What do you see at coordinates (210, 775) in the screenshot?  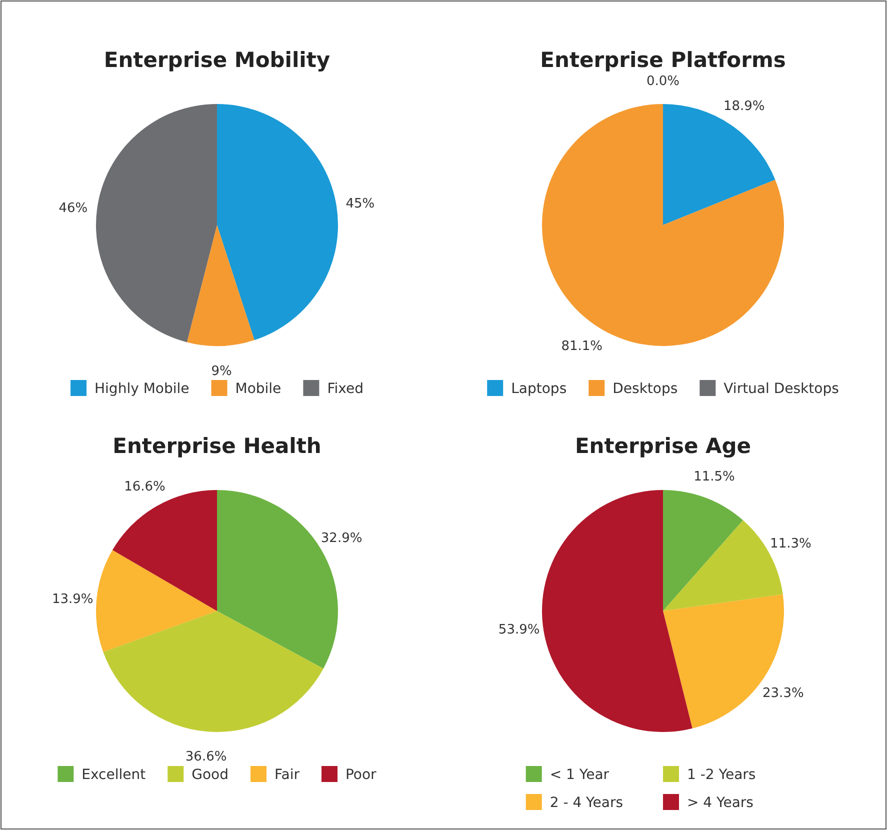 I see `legend-label: Good` at bounding box center [210, 775].